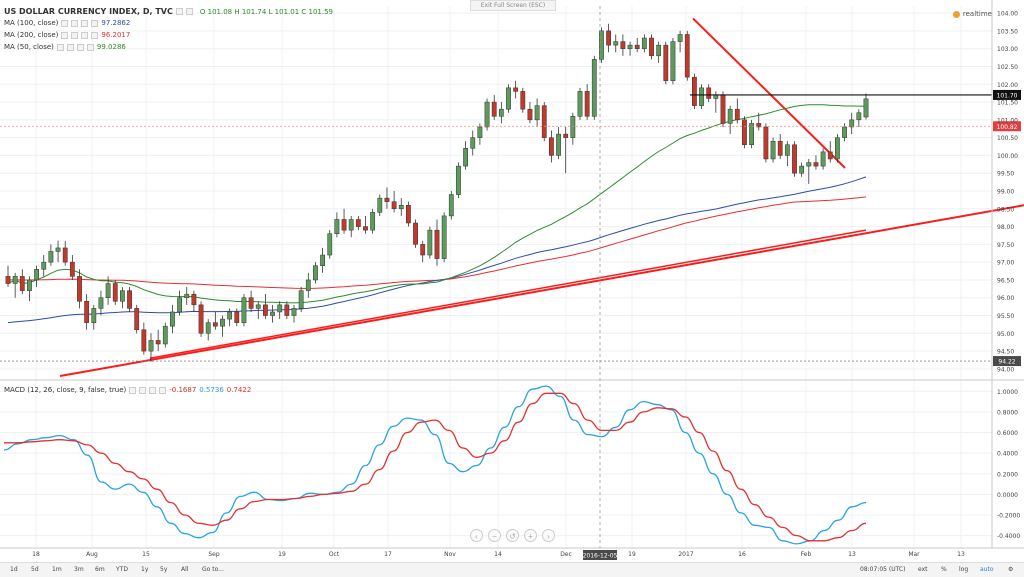 The width and height of the screenshot is (1024, 577). I want to click on price-label: 94.22, so click(1006, 362).